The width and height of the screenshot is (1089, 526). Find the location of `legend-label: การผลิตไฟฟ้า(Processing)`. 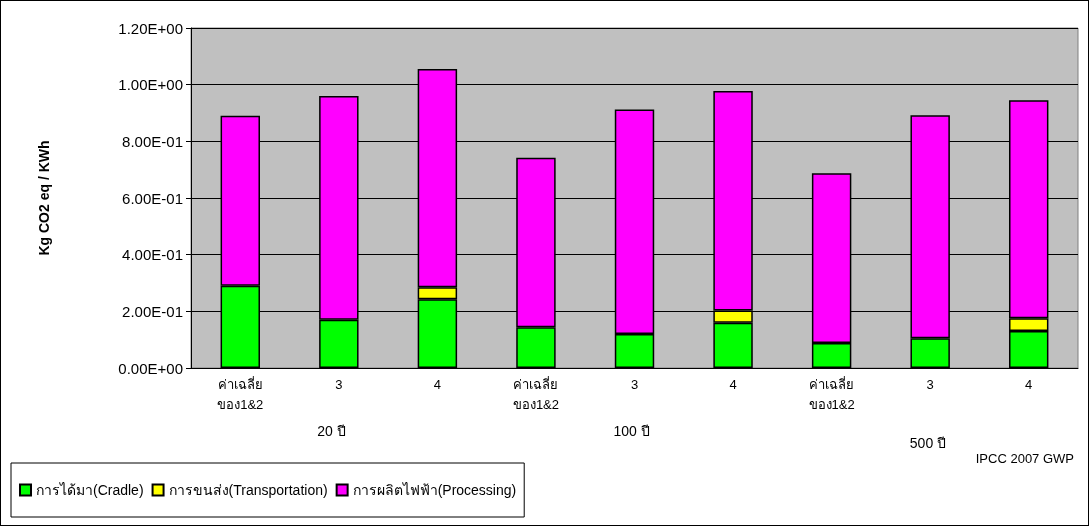

legend-label: การผลิตไฟฟ้า(Processing) is located at coordinates (434, 490).